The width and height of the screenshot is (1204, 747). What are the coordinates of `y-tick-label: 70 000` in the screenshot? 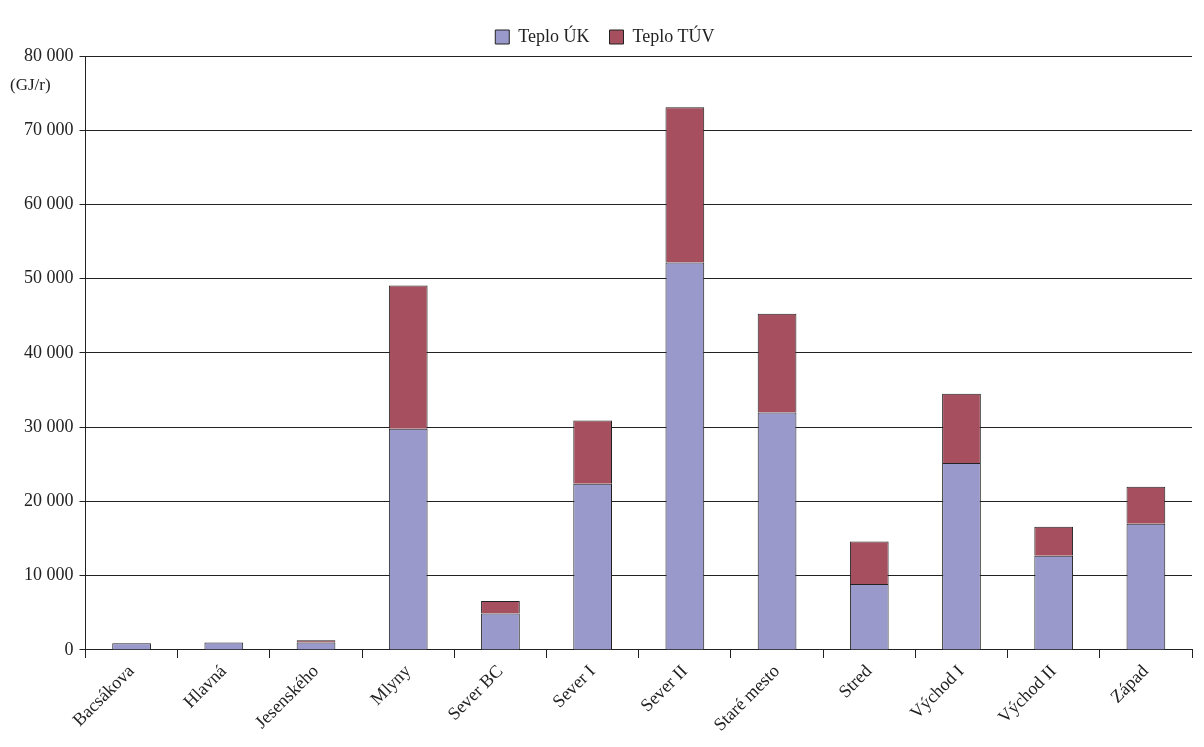 It's located at (49, 128).